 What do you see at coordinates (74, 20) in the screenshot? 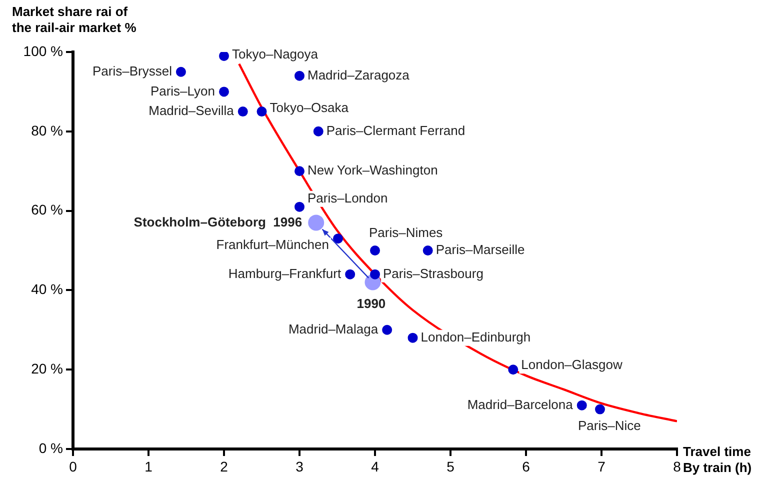
I see `y-axis-title: Market share rai of the rail-air market %` at bounding box center [74, 20].